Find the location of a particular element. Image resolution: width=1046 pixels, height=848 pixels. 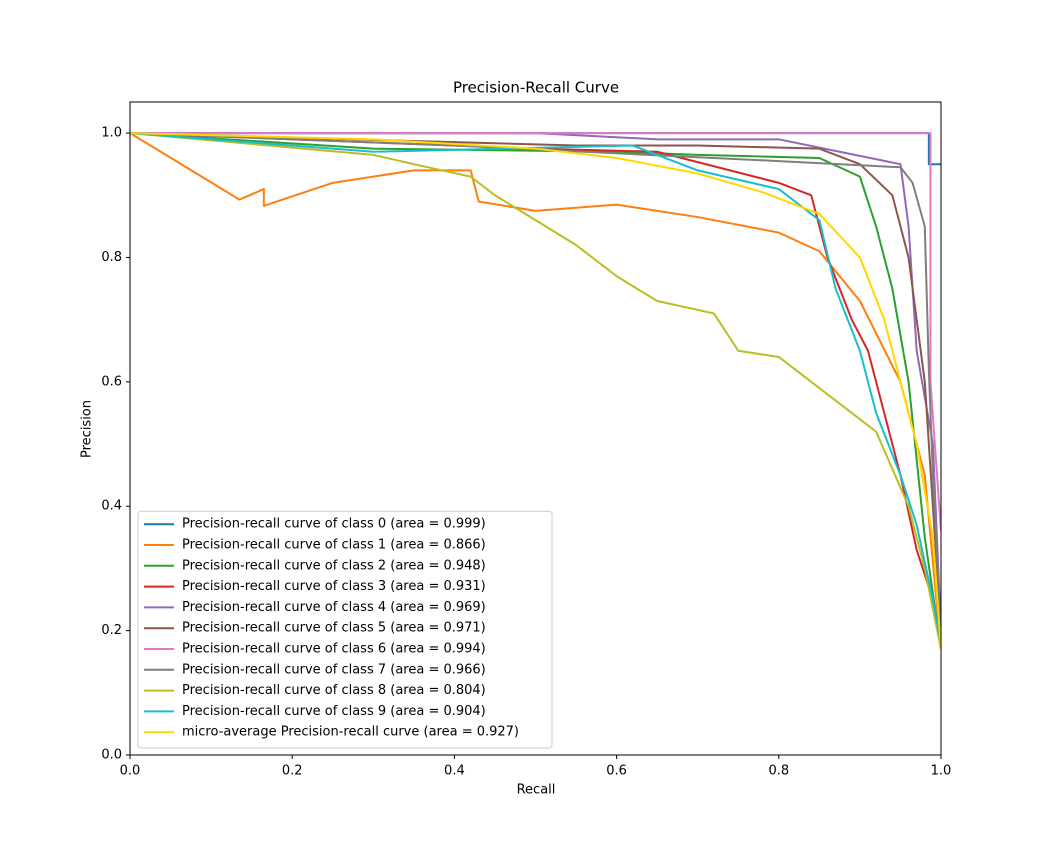

x-tick-label: 1.0 is located at coordinates (941, 771).